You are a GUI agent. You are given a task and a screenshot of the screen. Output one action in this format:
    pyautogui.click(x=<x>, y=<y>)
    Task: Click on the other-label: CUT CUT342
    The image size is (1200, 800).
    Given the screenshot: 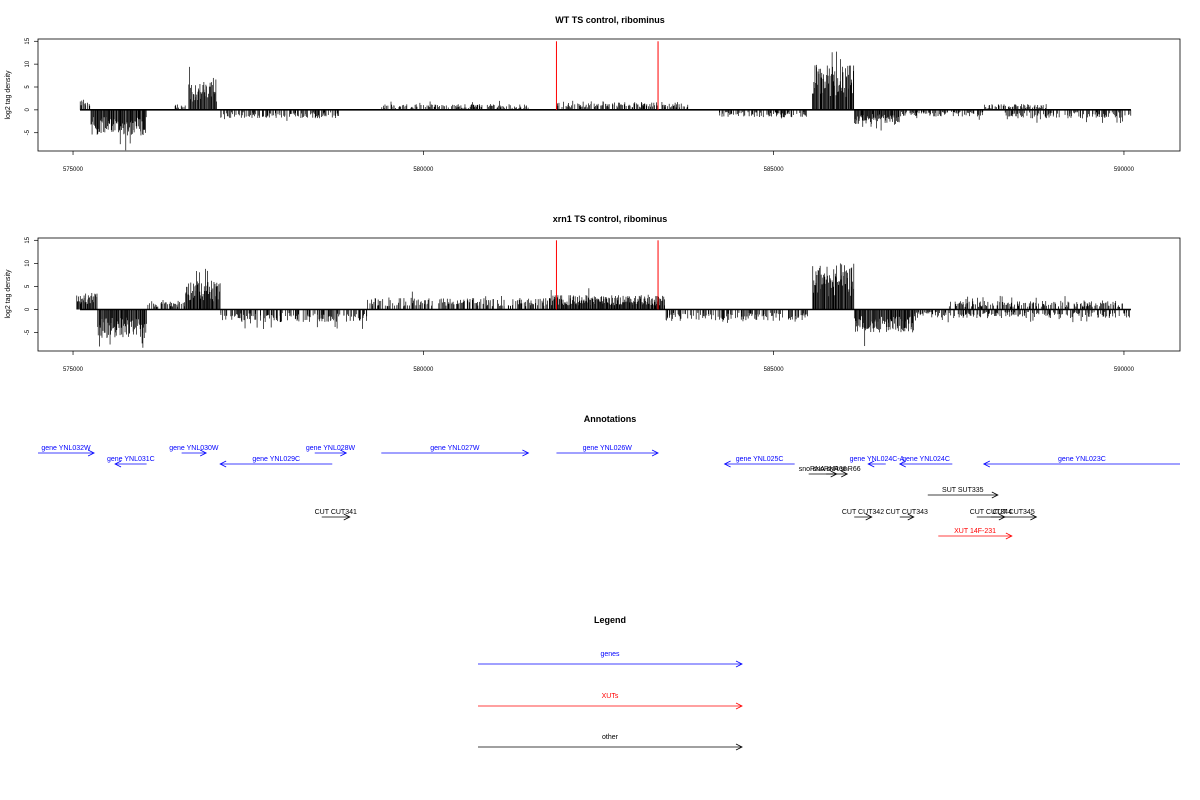 What is the action you would take?
    pyautogui.click(x=863, y=512)
    